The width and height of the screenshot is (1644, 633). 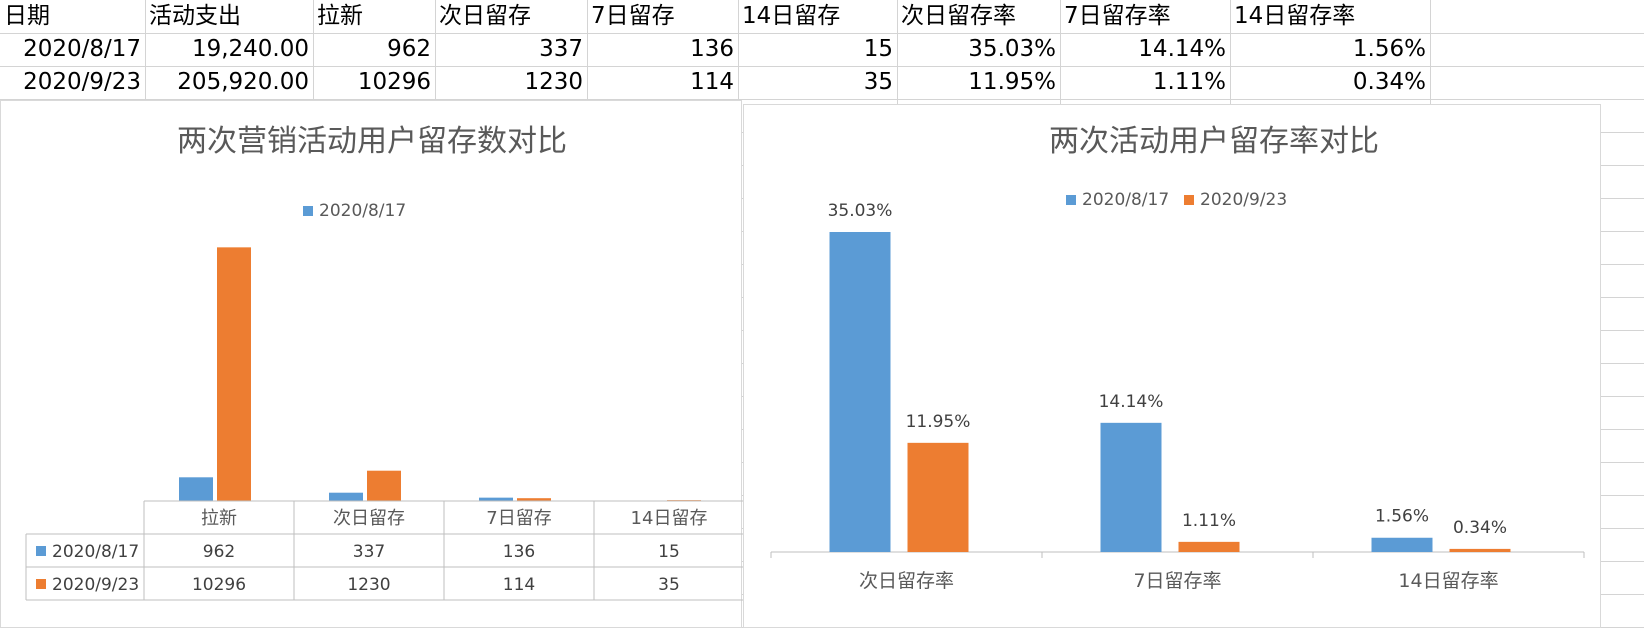 What do you see at coordinates (1214, 141) in the screenshot?
I see `chart-title: 两次活动用户留存率对比` at bounding box center [1214, 141].